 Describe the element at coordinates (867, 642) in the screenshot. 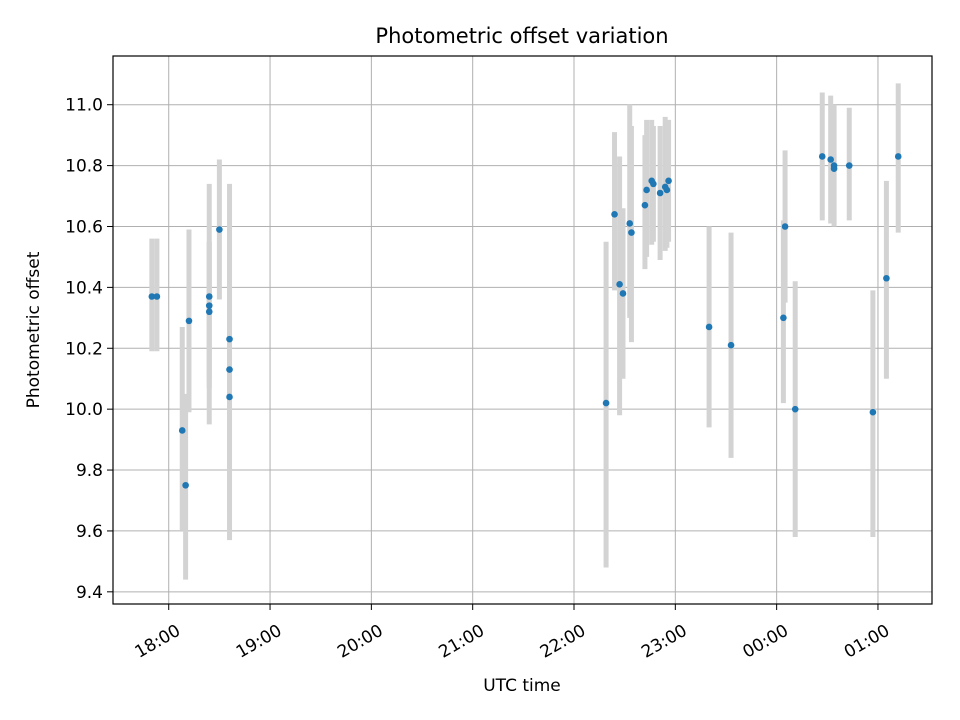

I see `x-tick-label: 01:00` at that location.